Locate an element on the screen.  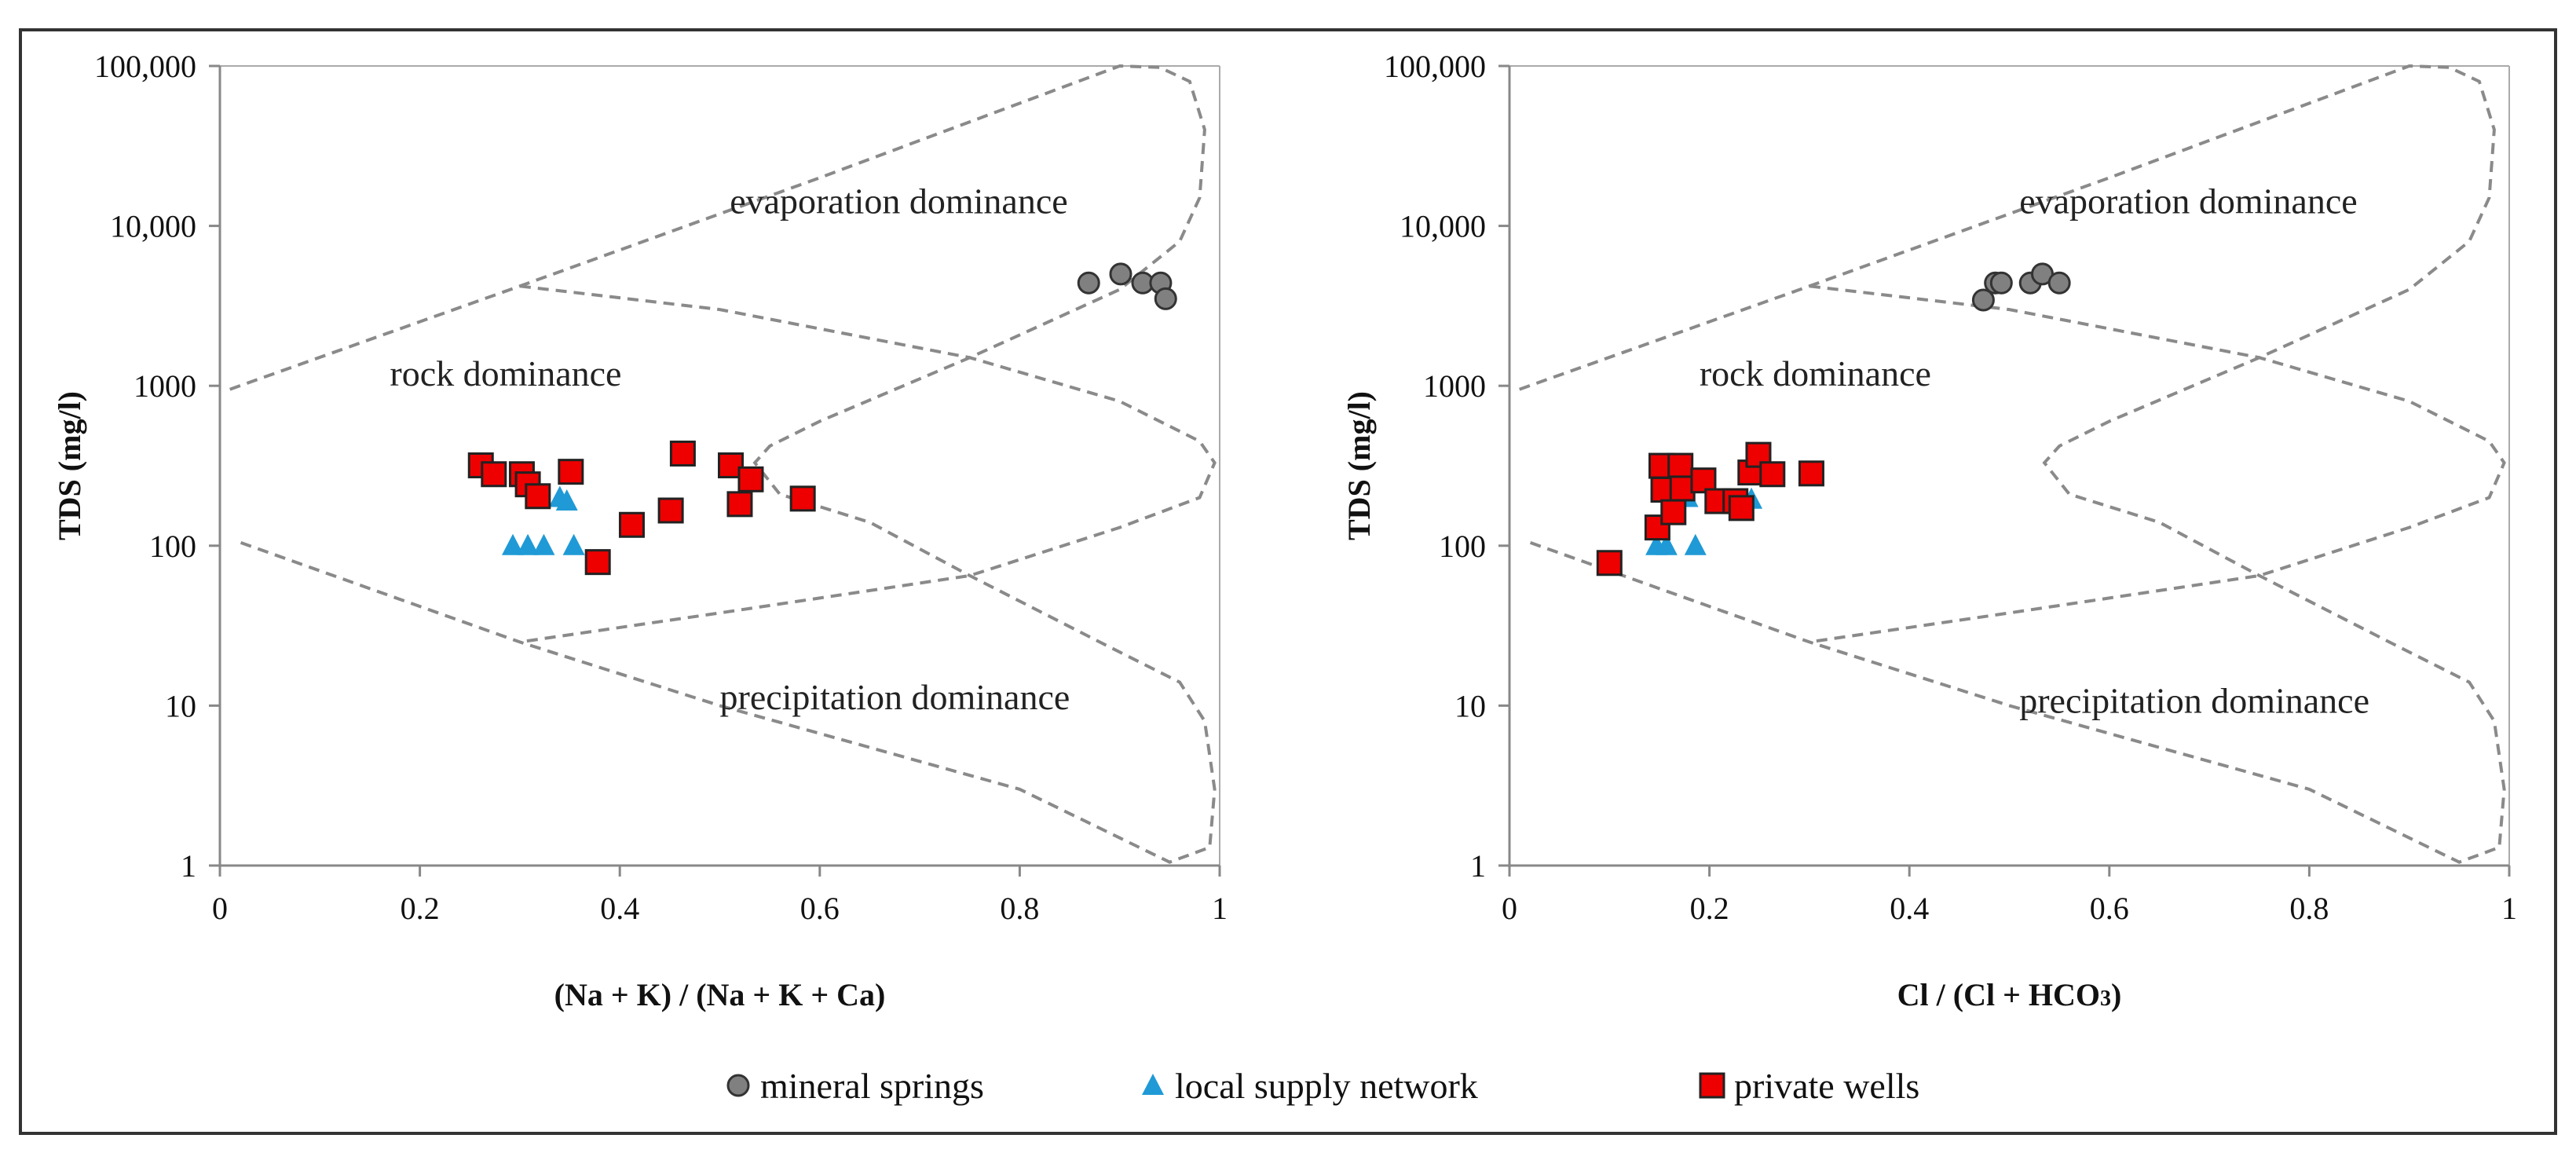
subscript: 3 is located at coordinates (2106, 999).